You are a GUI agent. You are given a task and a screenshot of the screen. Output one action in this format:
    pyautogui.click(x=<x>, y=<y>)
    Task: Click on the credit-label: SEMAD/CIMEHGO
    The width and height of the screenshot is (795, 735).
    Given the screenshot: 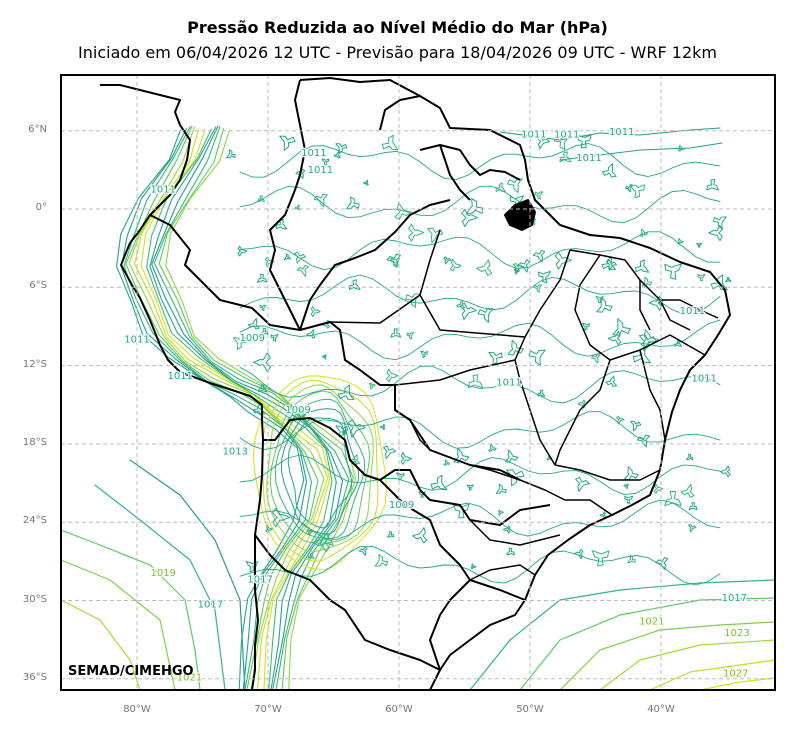 What is the action you would take?
    pyautogui.click(x=131, y=671)
    